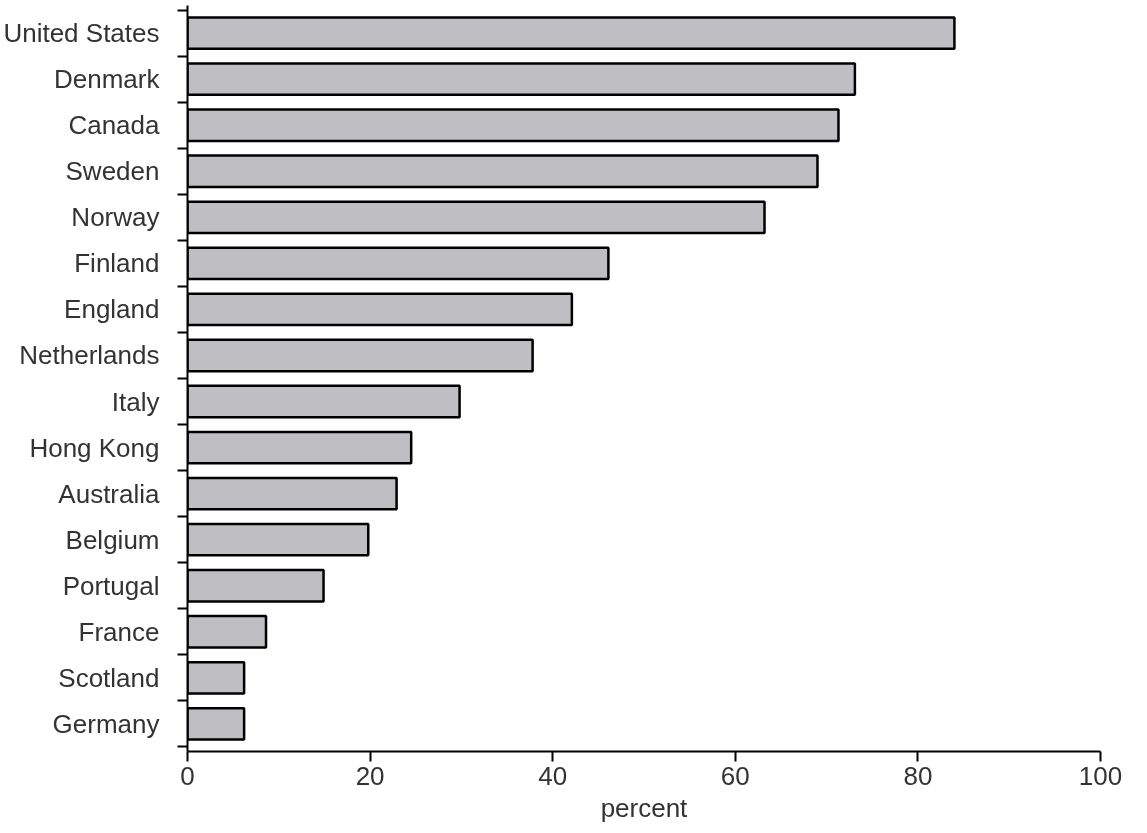 The height and width of the screenshot is (833, 1147). I want to click on y-tick-label: United States, so click(81, 33).